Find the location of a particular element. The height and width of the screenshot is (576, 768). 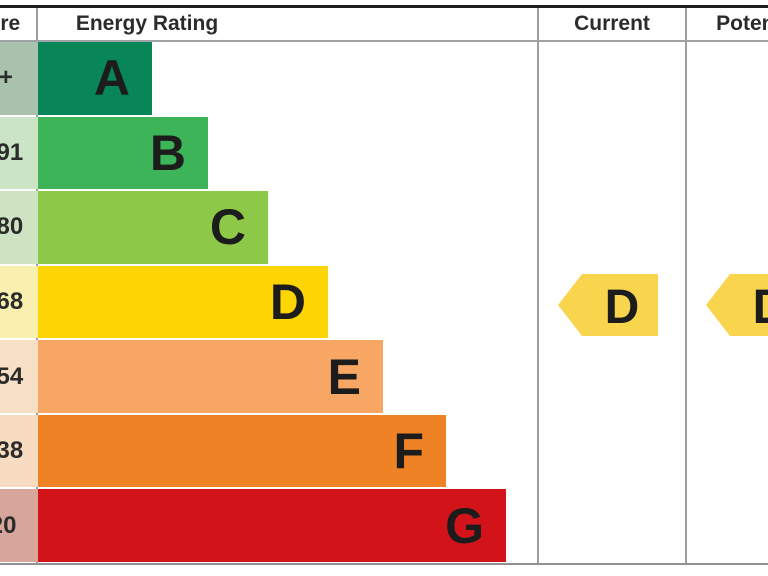

band-bar-d: D is located at coordinates (183, 302).